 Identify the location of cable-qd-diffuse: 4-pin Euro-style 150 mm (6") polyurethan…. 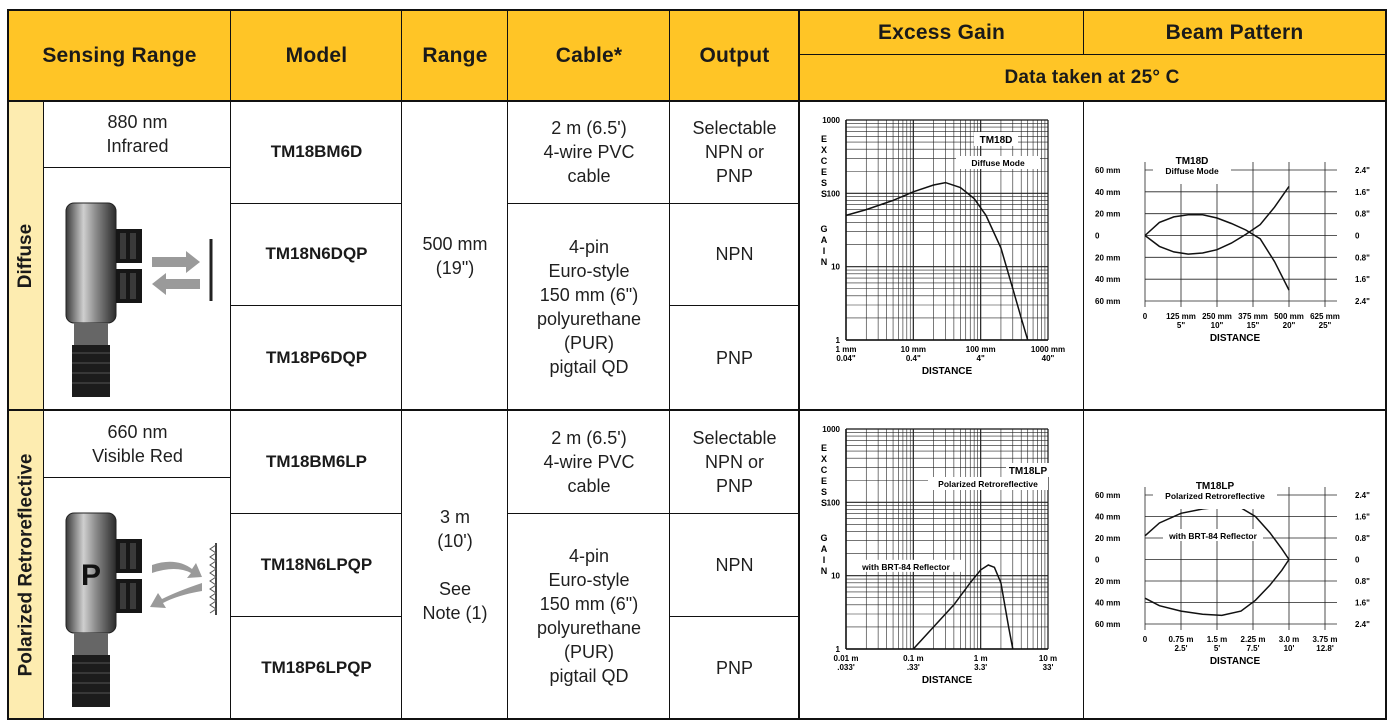
(589, 306).